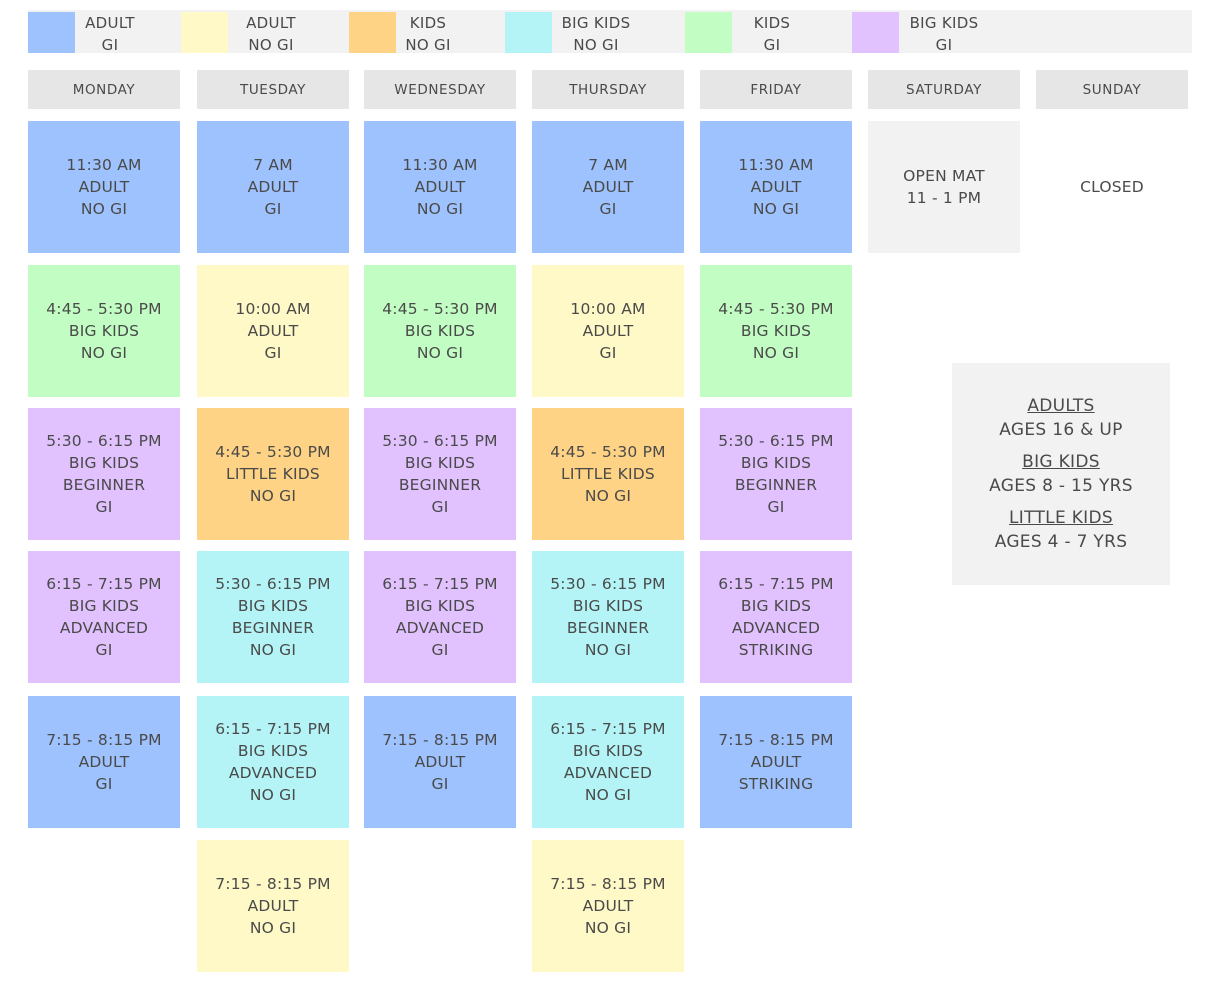 The image size is (1224, 983). I want to click on class-block-tuesday: 10:00 AM ADULT GI, so click(273, 331).